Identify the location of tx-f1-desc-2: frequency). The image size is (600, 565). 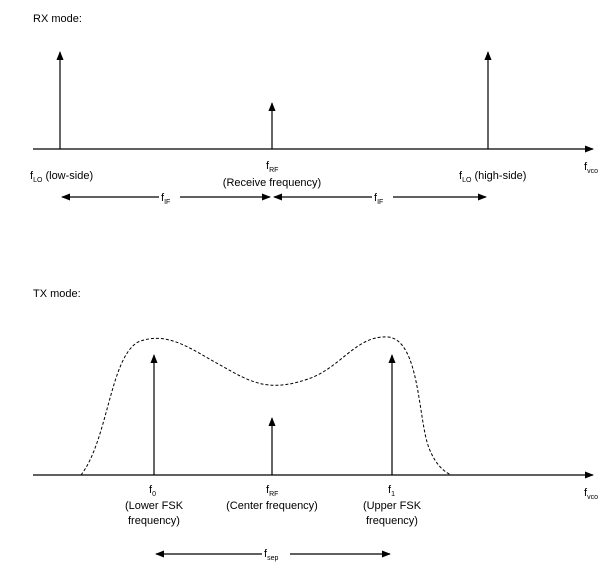
(392, 521).